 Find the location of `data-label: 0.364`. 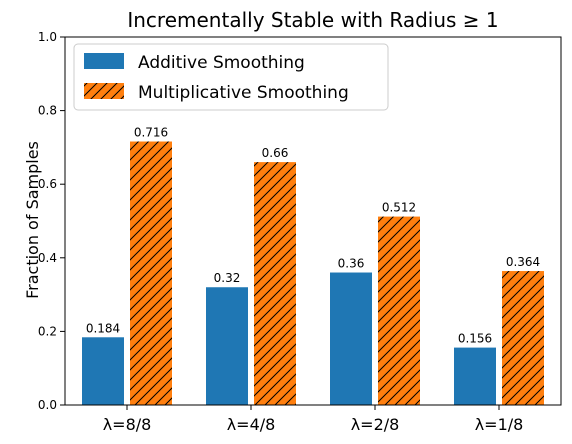

data-label: 0.364 is located at coordinates (523, 262).